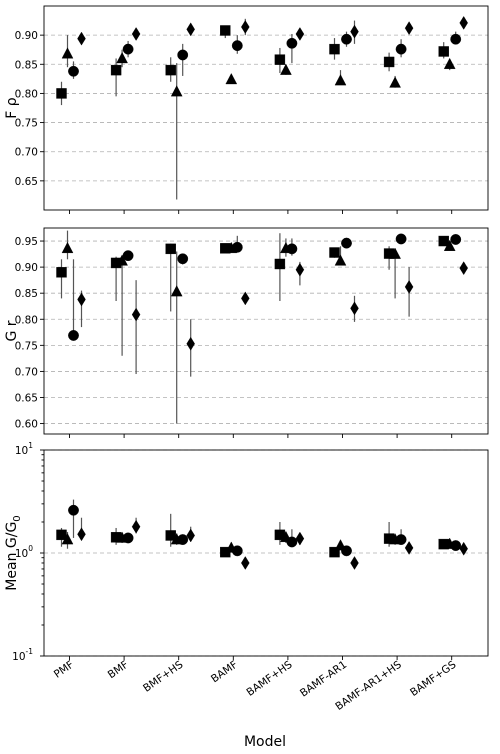 The width and height of the screenshot is (500, 754). Describe the element at coordinates (30, 548) in the screenshot. I see `y-tick-exponent: 0` at that location.